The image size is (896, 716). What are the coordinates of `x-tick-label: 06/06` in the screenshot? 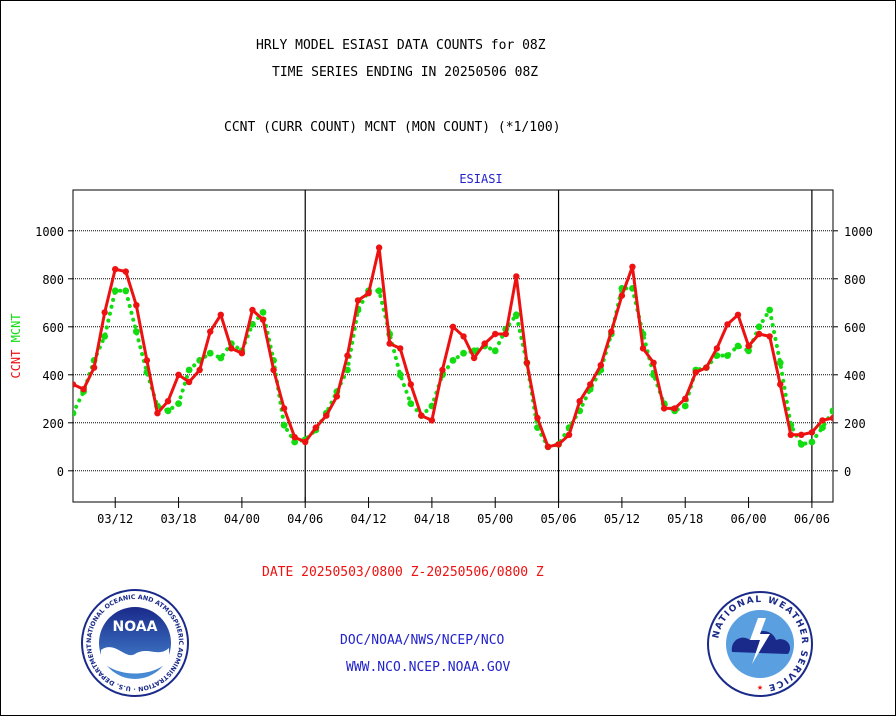 It's located at (812, 519).